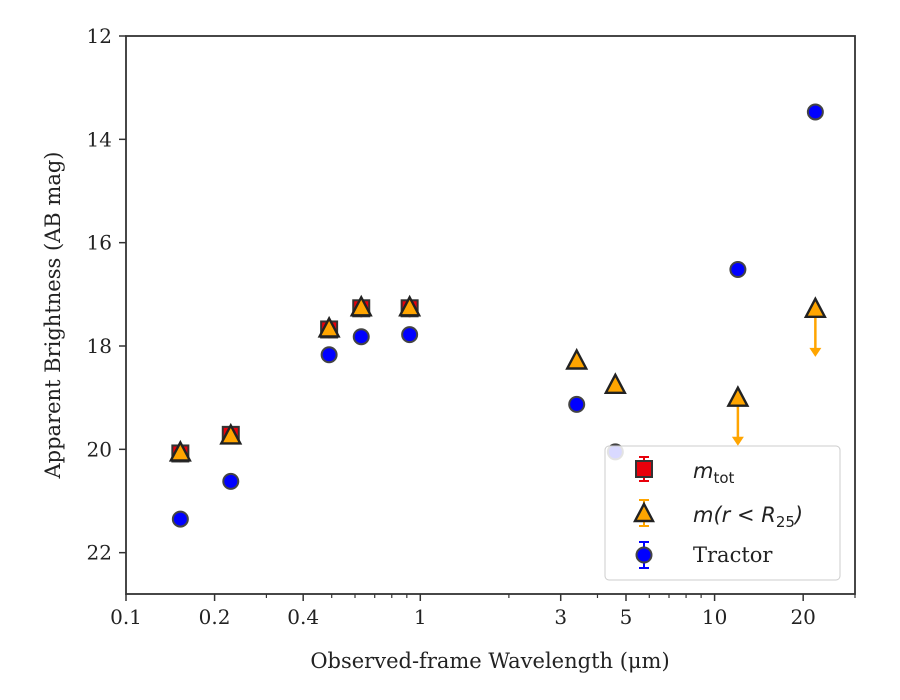 The width and height of the screenshot is (900, 700). What do you see at coordinates (99, 449) in the screenshot?
I see `y-tick-label: 20` at bounding box center [99, 449].